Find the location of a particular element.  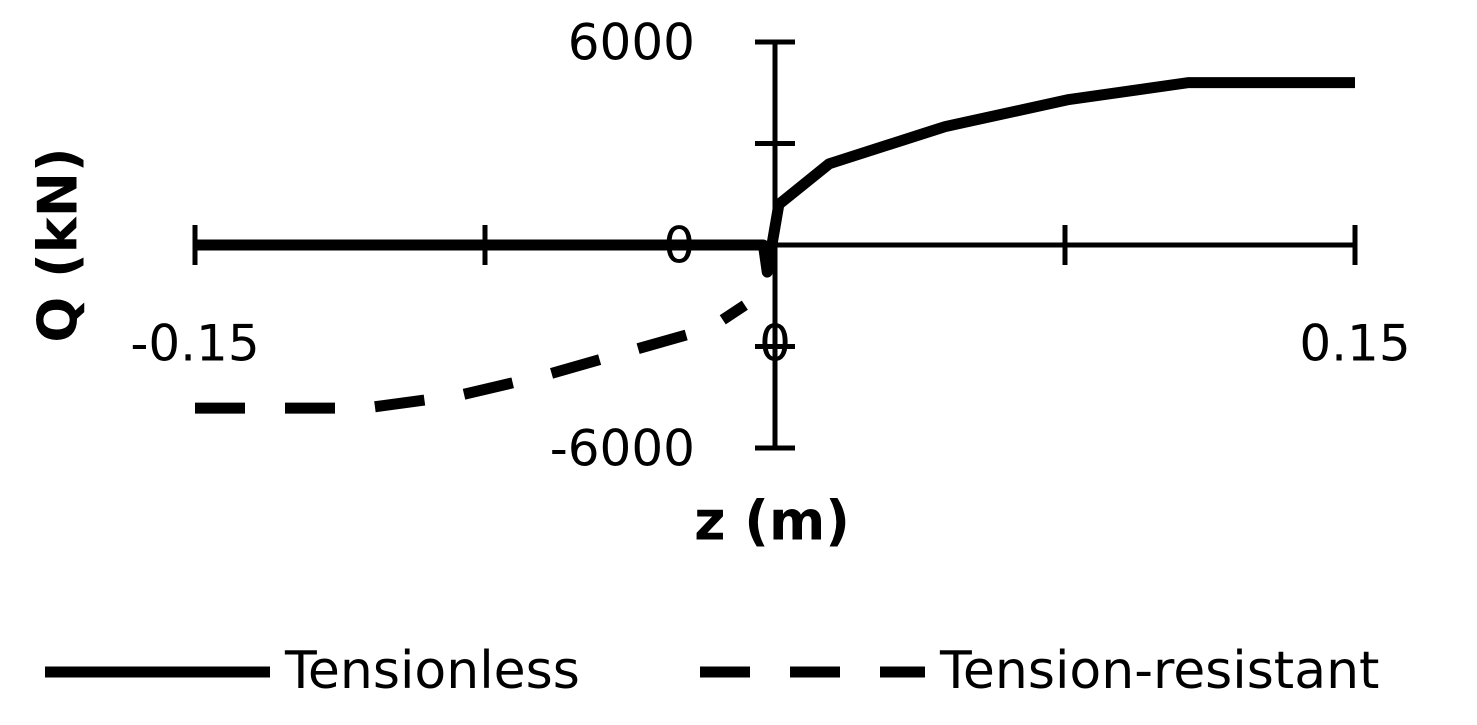

x-axis-title: z (m) is located at coordinates (772, 521).